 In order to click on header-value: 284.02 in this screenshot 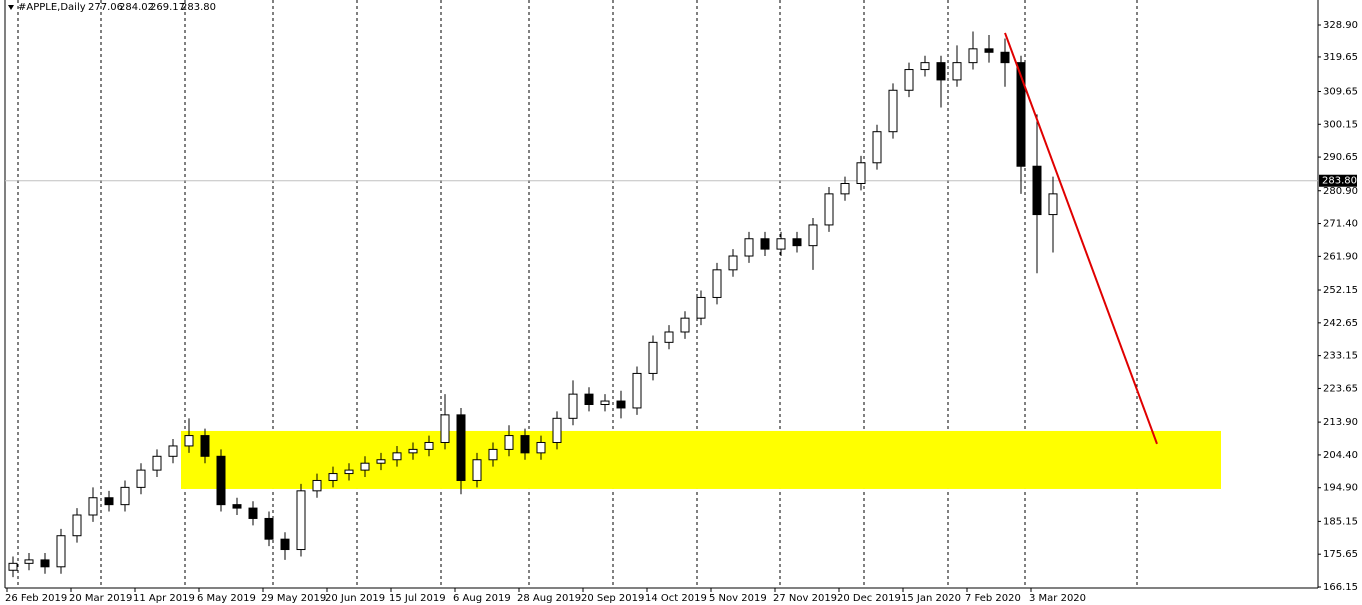, I will do `click(136, 7)`.